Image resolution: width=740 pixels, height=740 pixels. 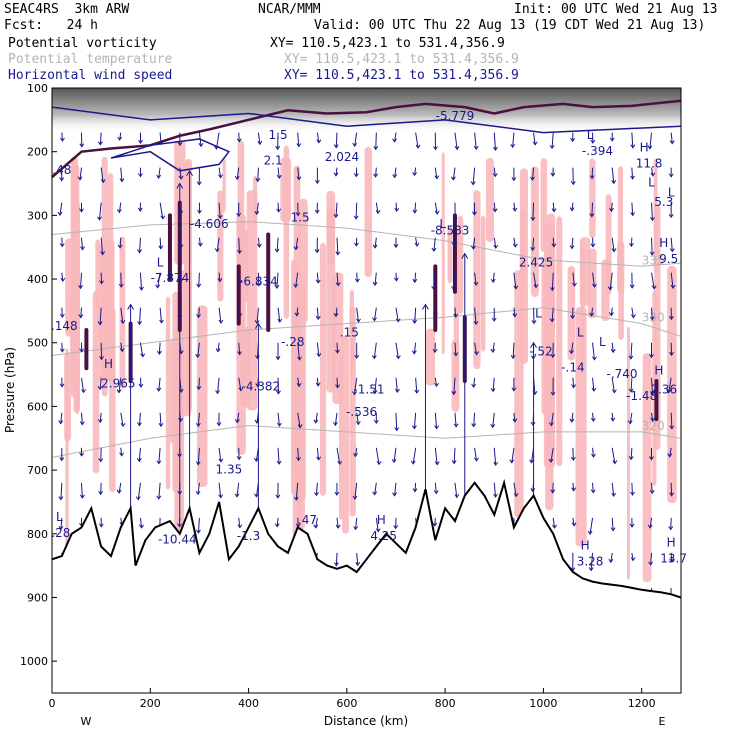 I want to click on extremum-label: 5.3, so click(x=663, y=202).